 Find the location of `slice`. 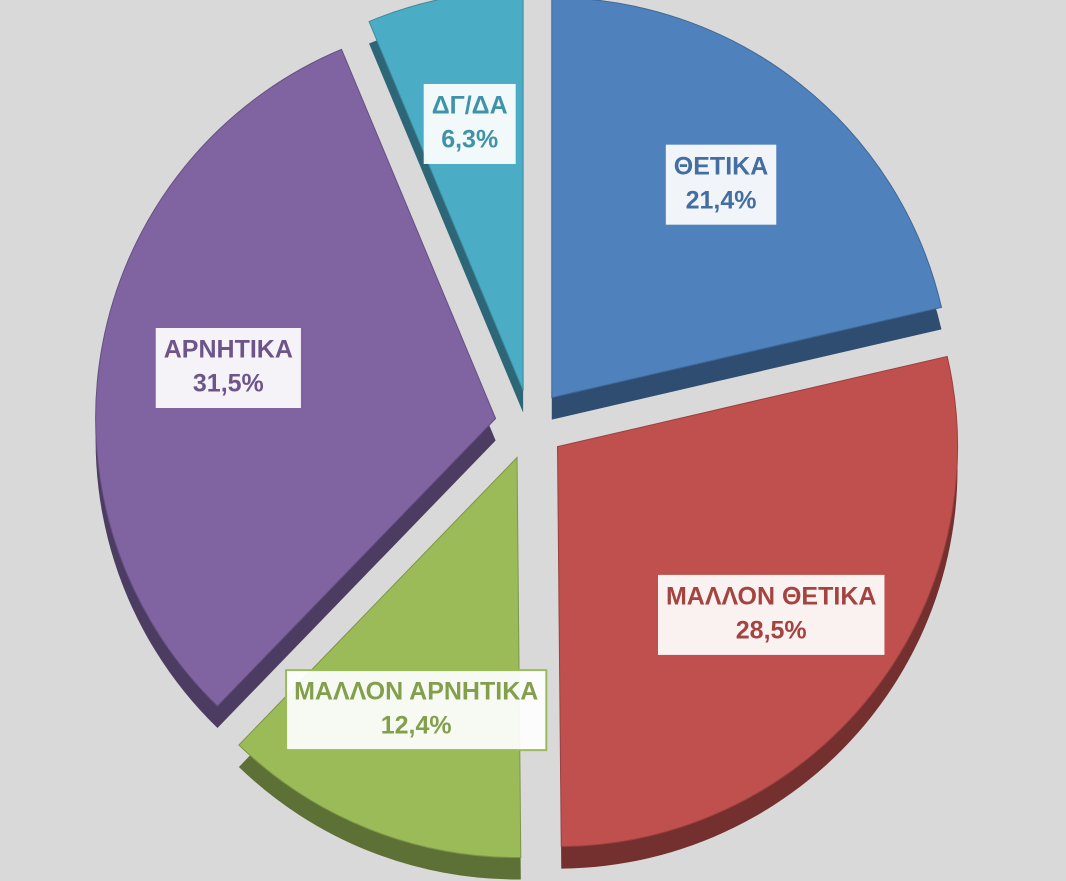

slice is located at coordinates (380, 657).